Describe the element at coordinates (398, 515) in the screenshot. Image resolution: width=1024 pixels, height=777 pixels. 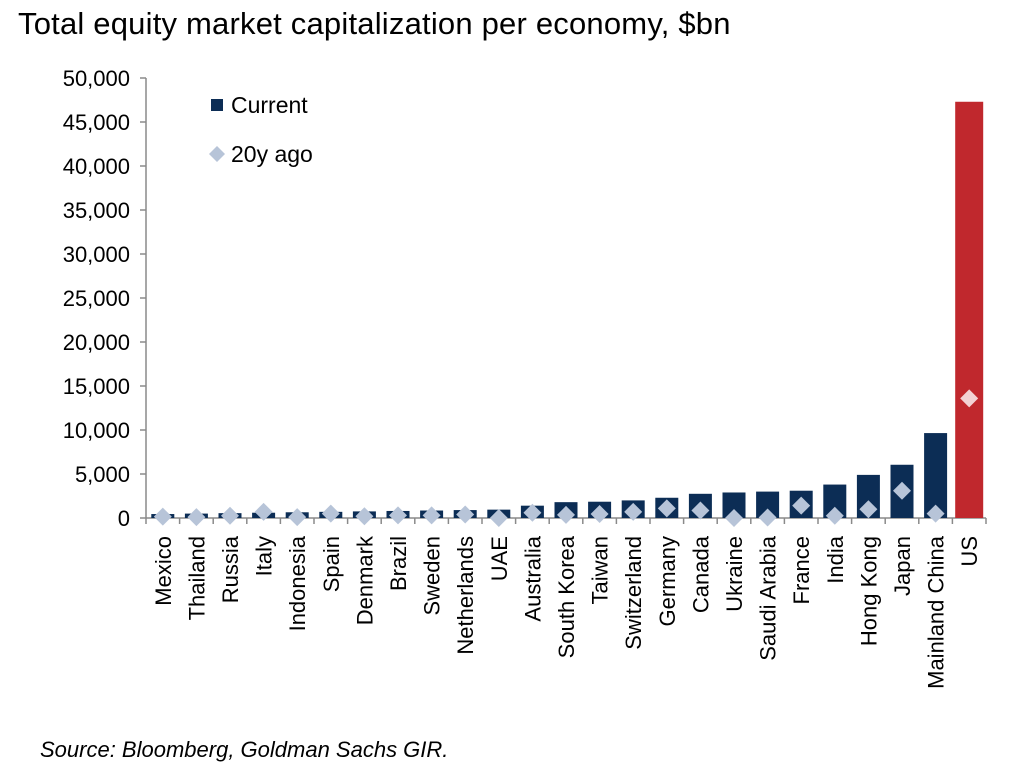
I see `marker-brazil` at that location.